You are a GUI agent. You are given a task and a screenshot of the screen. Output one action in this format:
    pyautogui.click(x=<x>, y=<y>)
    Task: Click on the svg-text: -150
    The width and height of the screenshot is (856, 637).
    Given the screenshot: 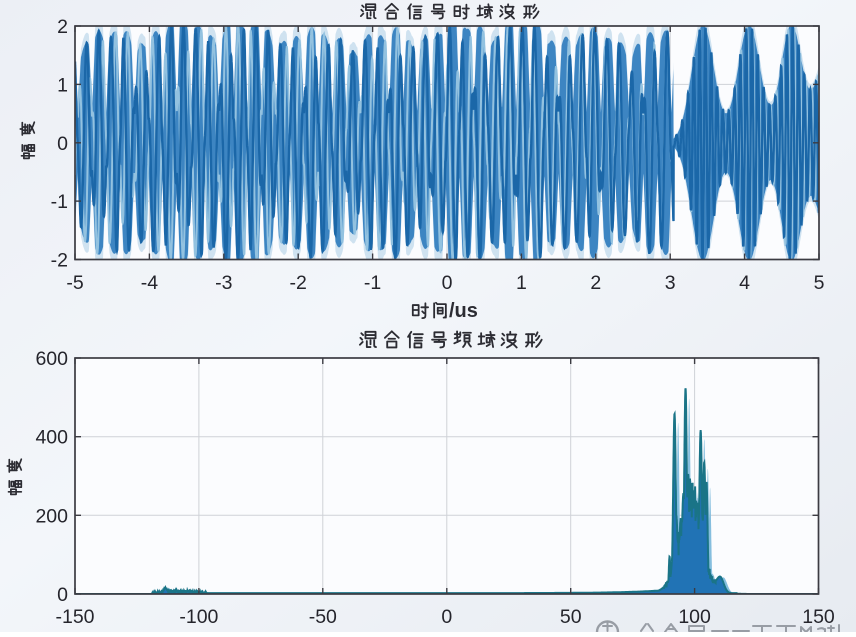 What is the action you would take?
    pyautogui.click(x=74, y=617)
    